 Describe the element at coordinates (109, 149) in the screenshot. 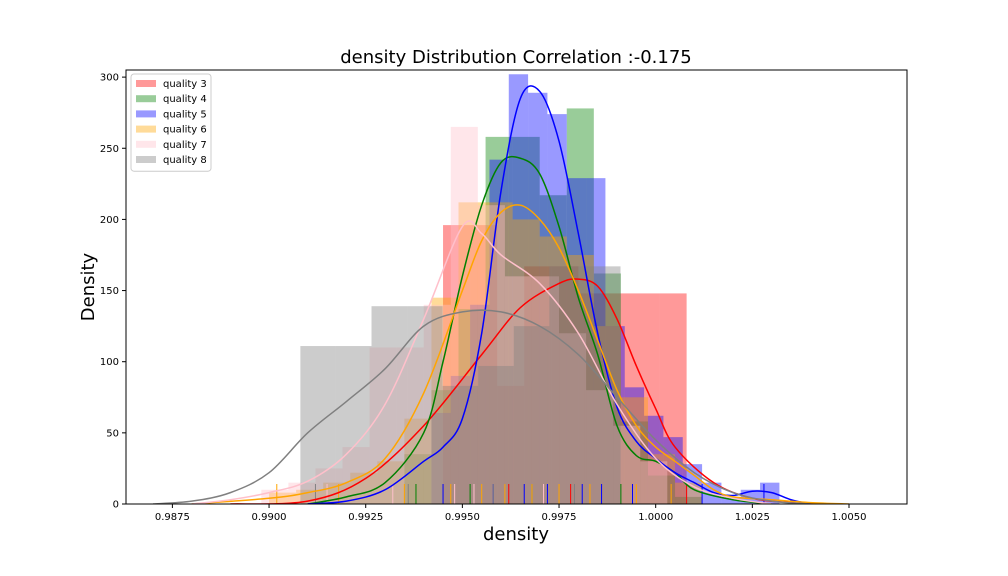

I see `y-tick-label-6: 250` at that location.